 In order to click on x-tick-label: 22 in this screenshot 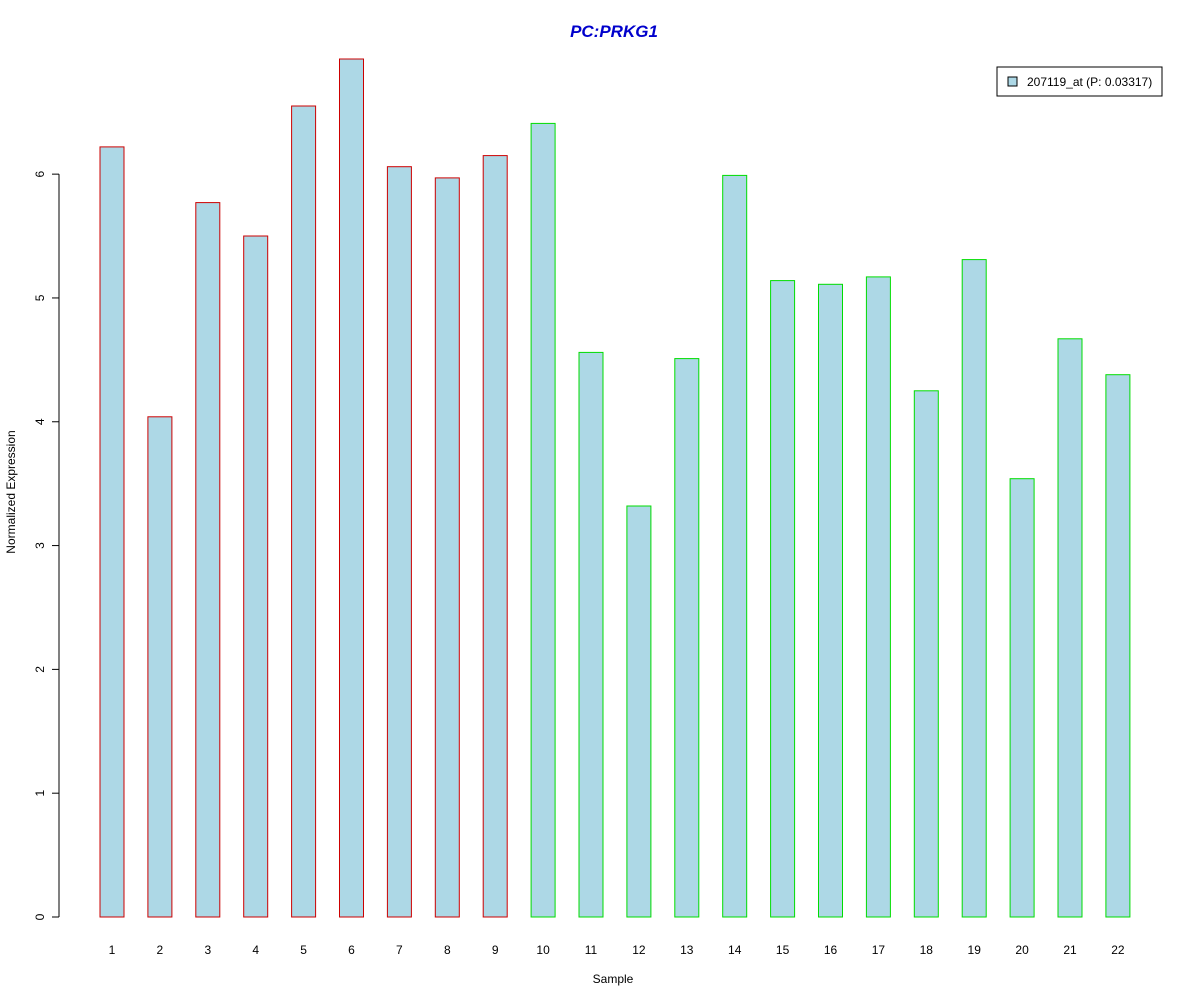, I will do `click(1118, 950)`.